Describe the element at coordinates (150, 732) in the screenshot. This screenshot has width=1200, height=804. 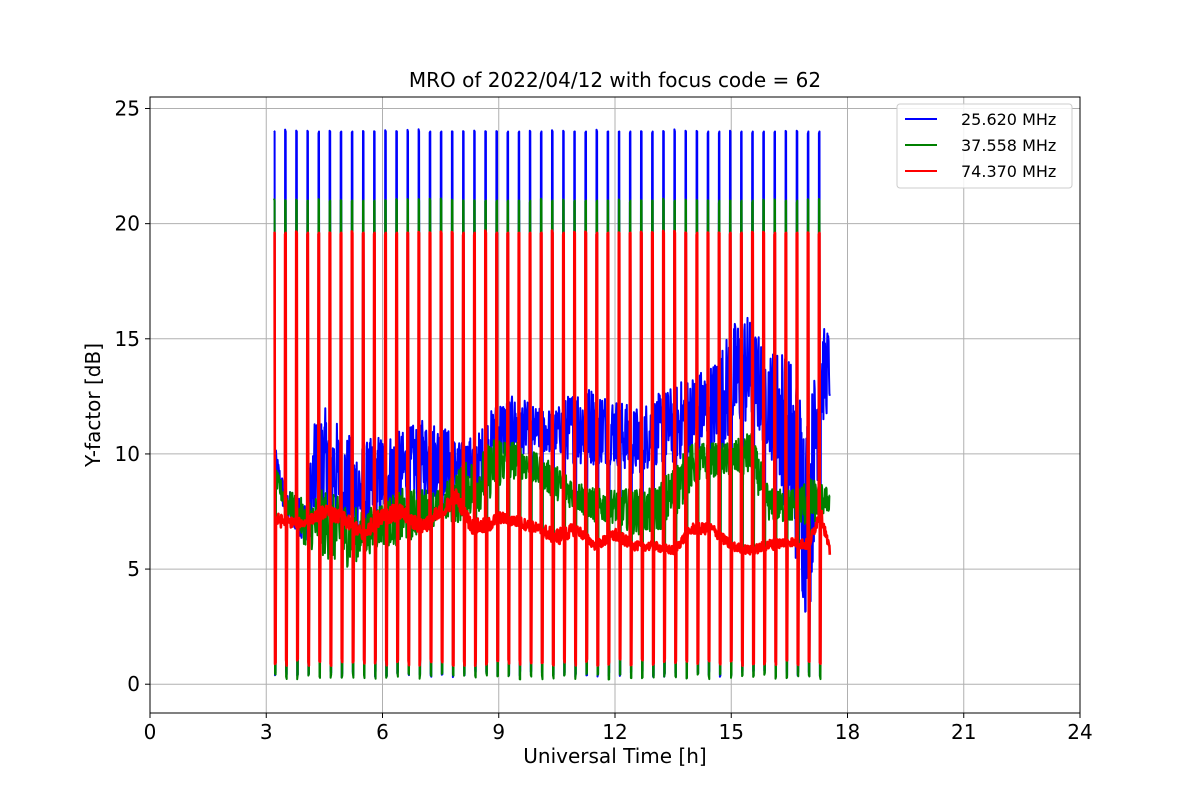
I see `x-tick-label: 0` at that location.